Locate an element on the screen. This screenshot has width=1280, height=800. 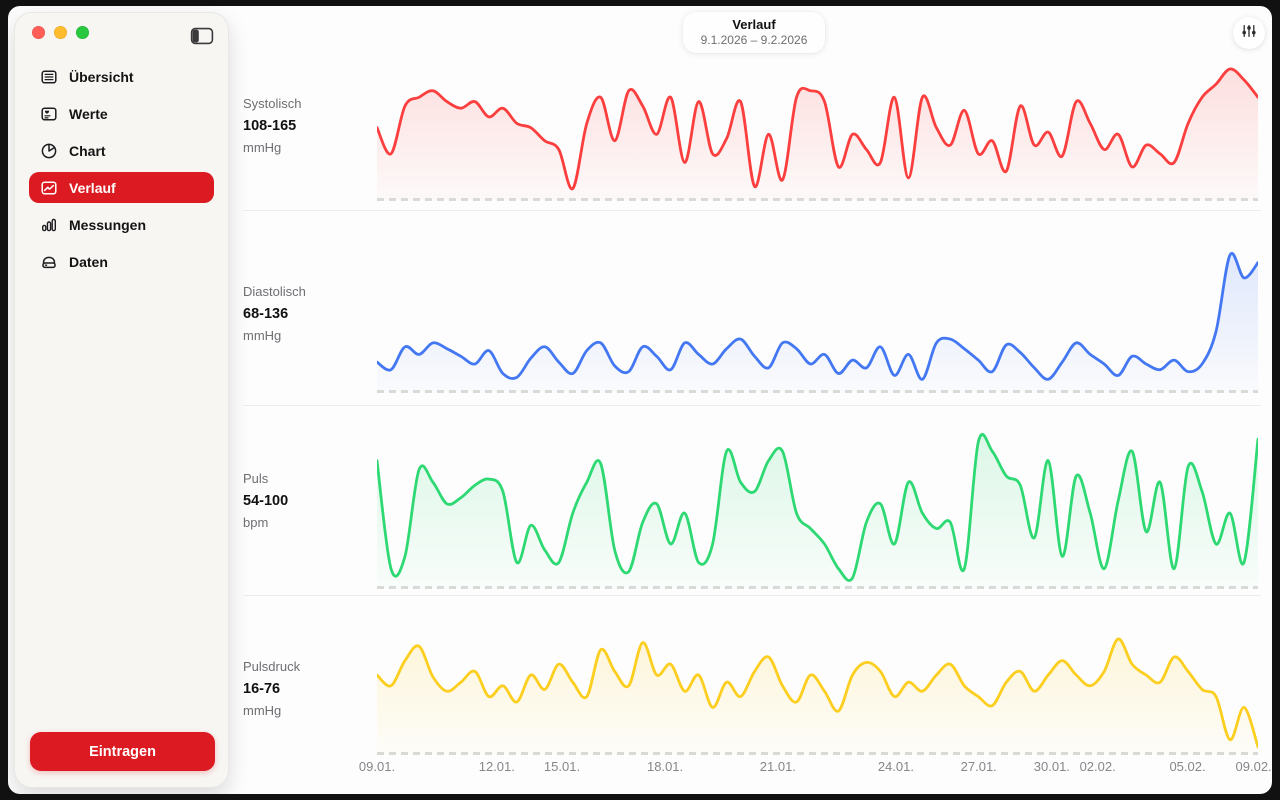
sidebar-item-label: Übersicht is located at coordinates (101, 76).